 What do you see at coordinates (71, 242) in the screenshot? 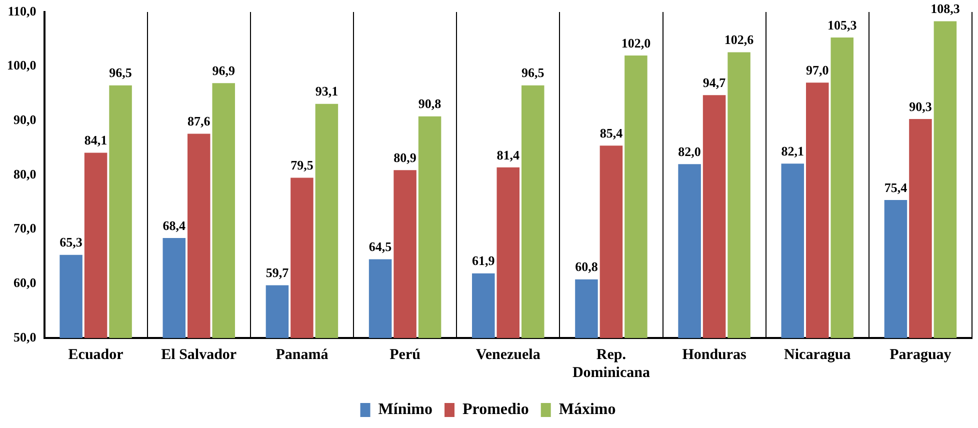
I see `data-label: 65,3` at bounding box center [71, 242].